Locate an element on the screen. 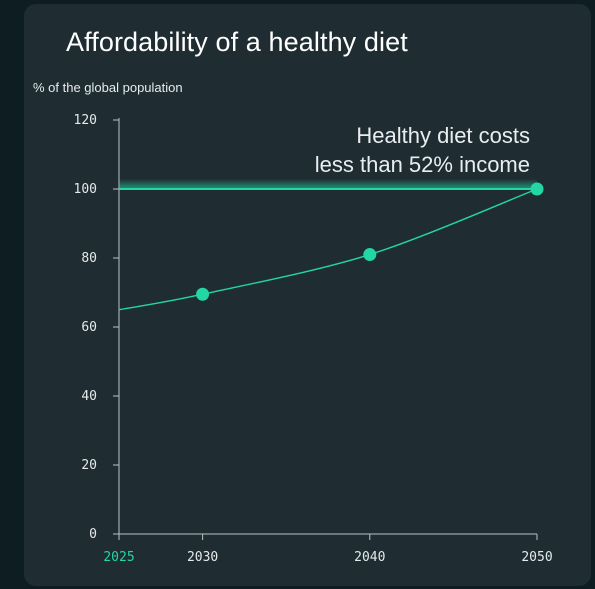 Image resolution: width=595 pixels, height=589 pixels. y-tick-label-80: 80 is located at coordinates (89, 258).